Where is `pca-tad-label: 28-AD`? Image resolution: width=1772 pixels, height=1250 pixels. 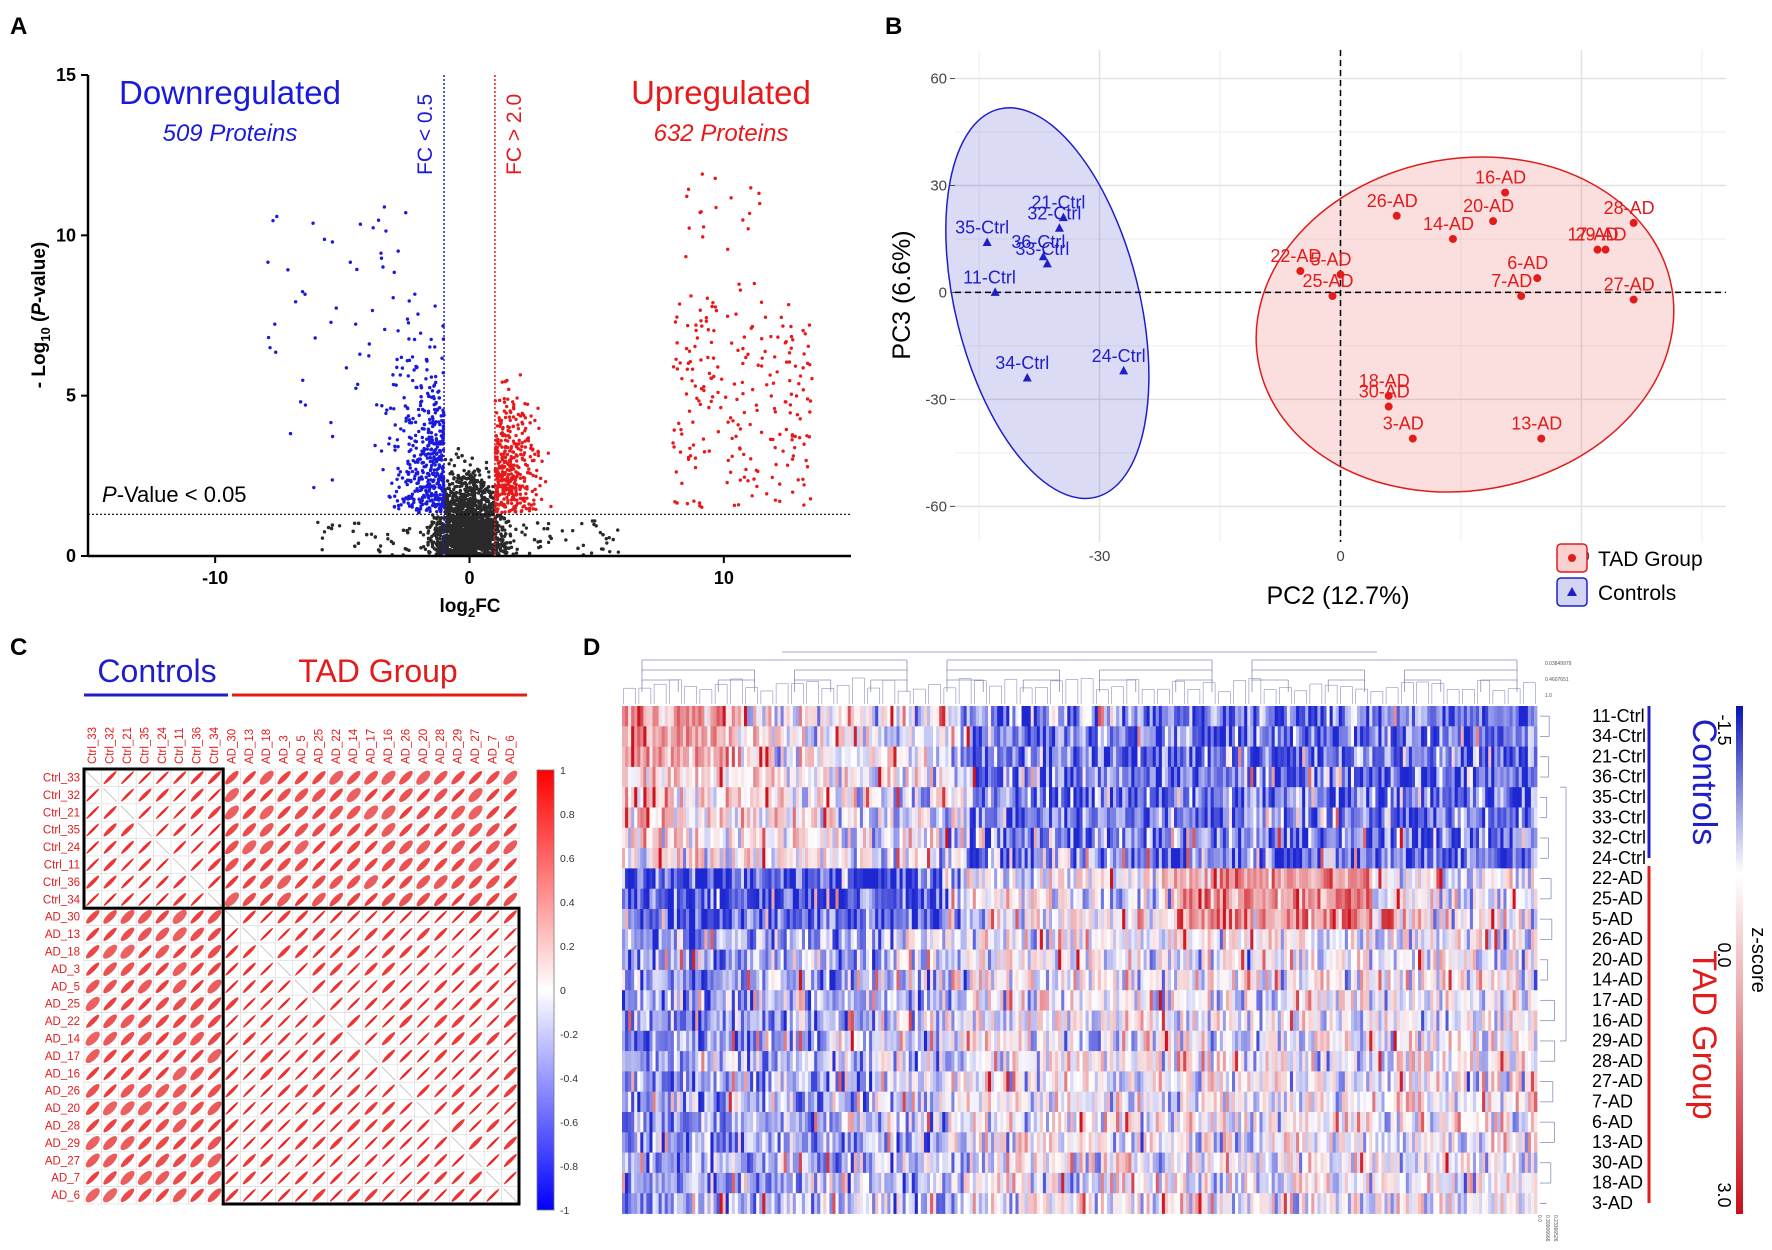
pca-tad-label: 28-AD is located at coordinates (1629, 208).